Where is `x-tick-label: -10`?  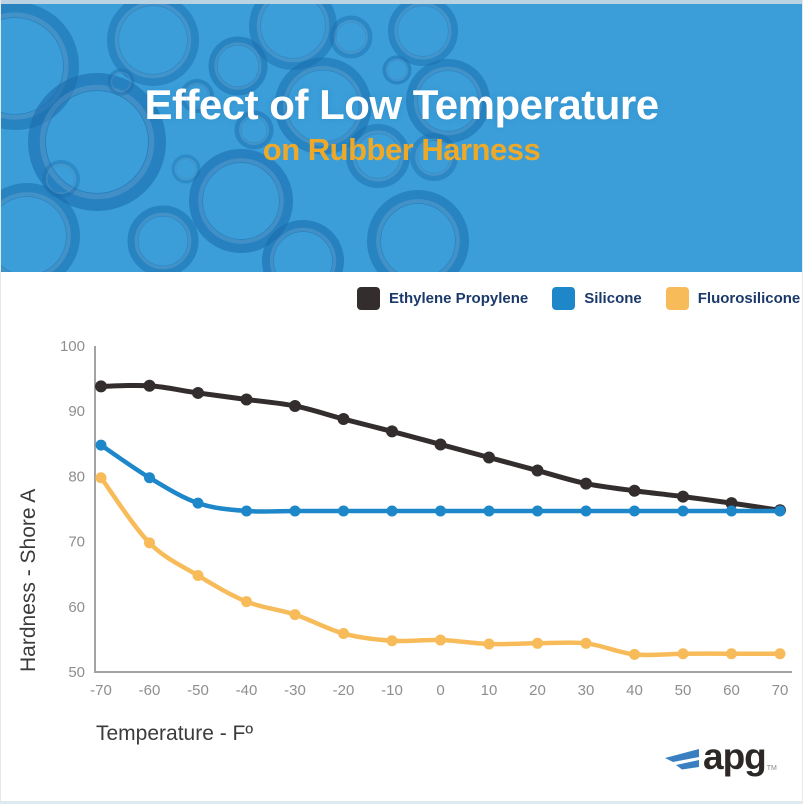 x-tick-label: -10 is located at coordinates (392, 690).